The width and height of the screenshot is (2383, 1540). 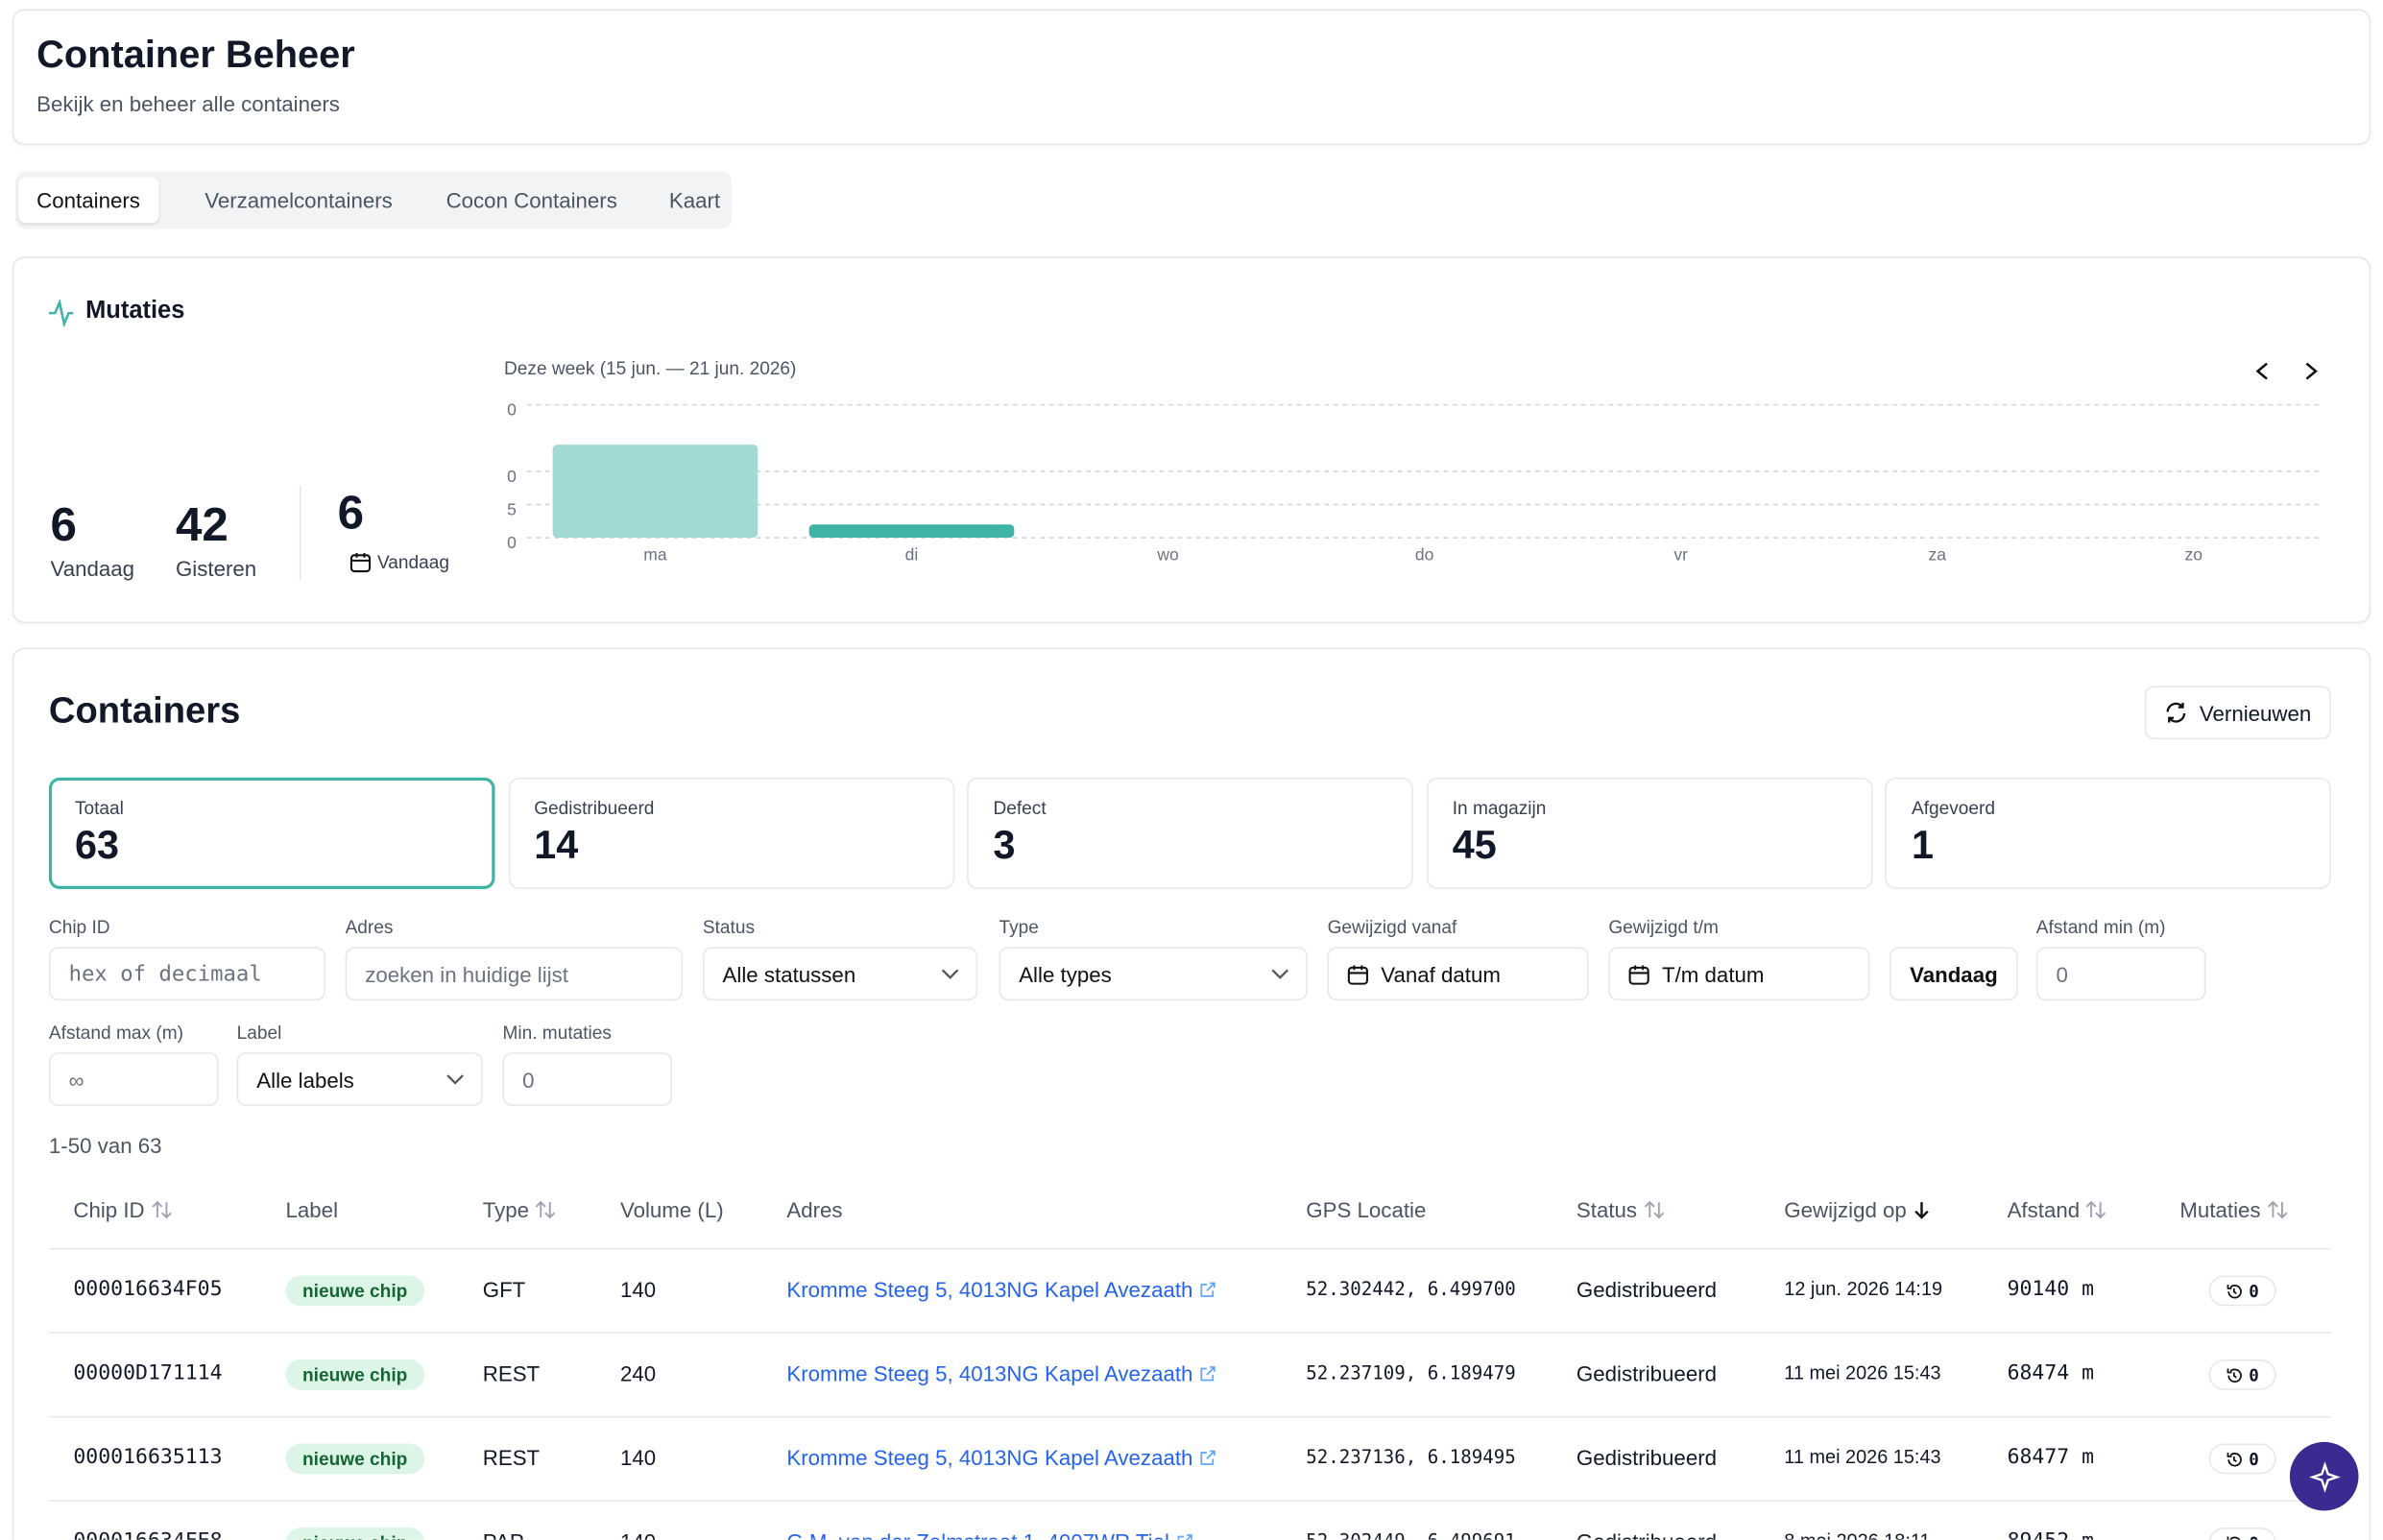 I want to click on column-header: Adres, so click(x=814, y=1209).